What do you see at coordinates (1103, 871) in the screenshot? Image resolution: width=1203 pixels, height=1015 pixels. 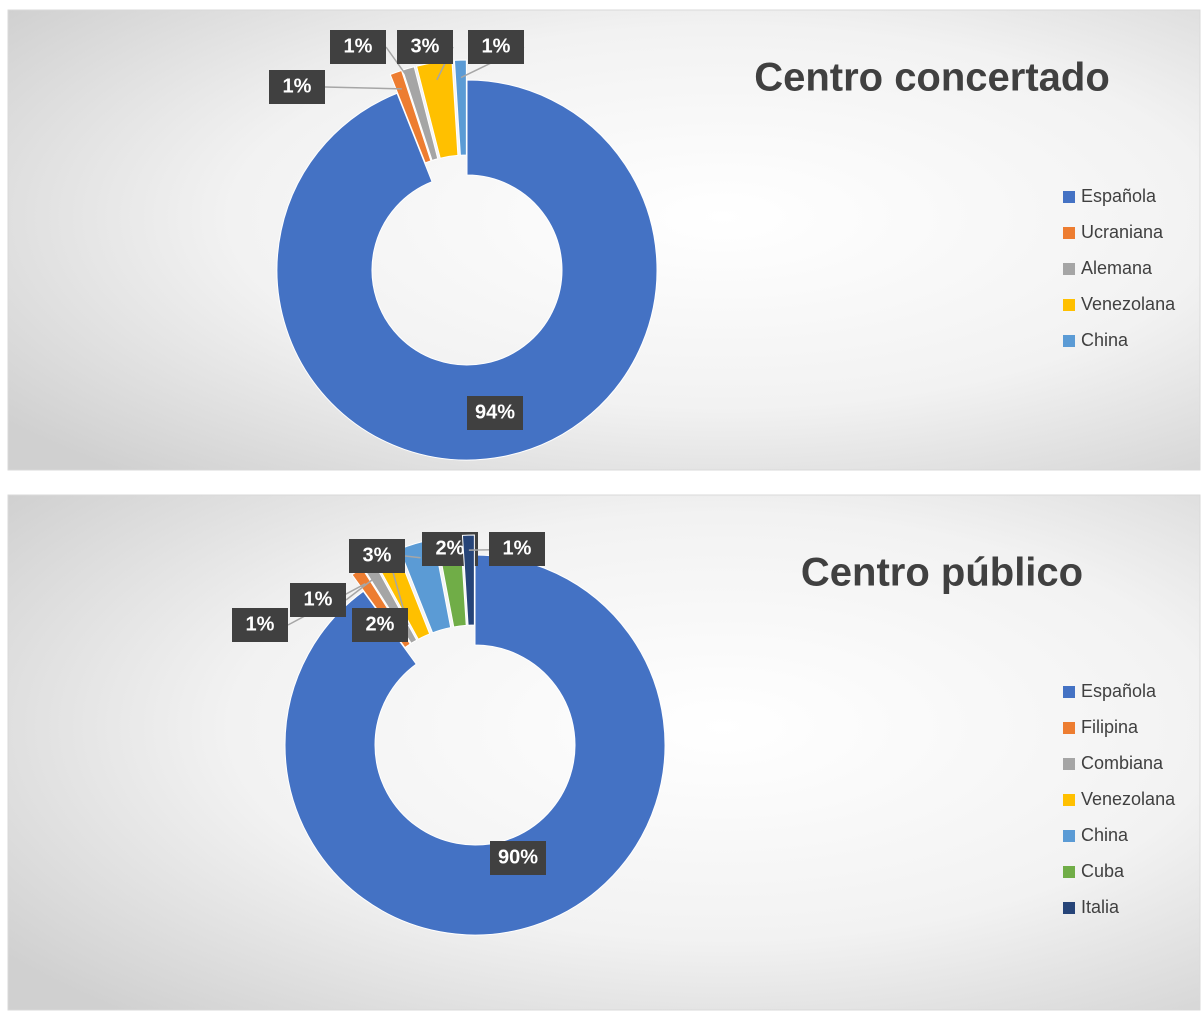 I see `legend-label: Cuba` at bounding box center [1103, 871].